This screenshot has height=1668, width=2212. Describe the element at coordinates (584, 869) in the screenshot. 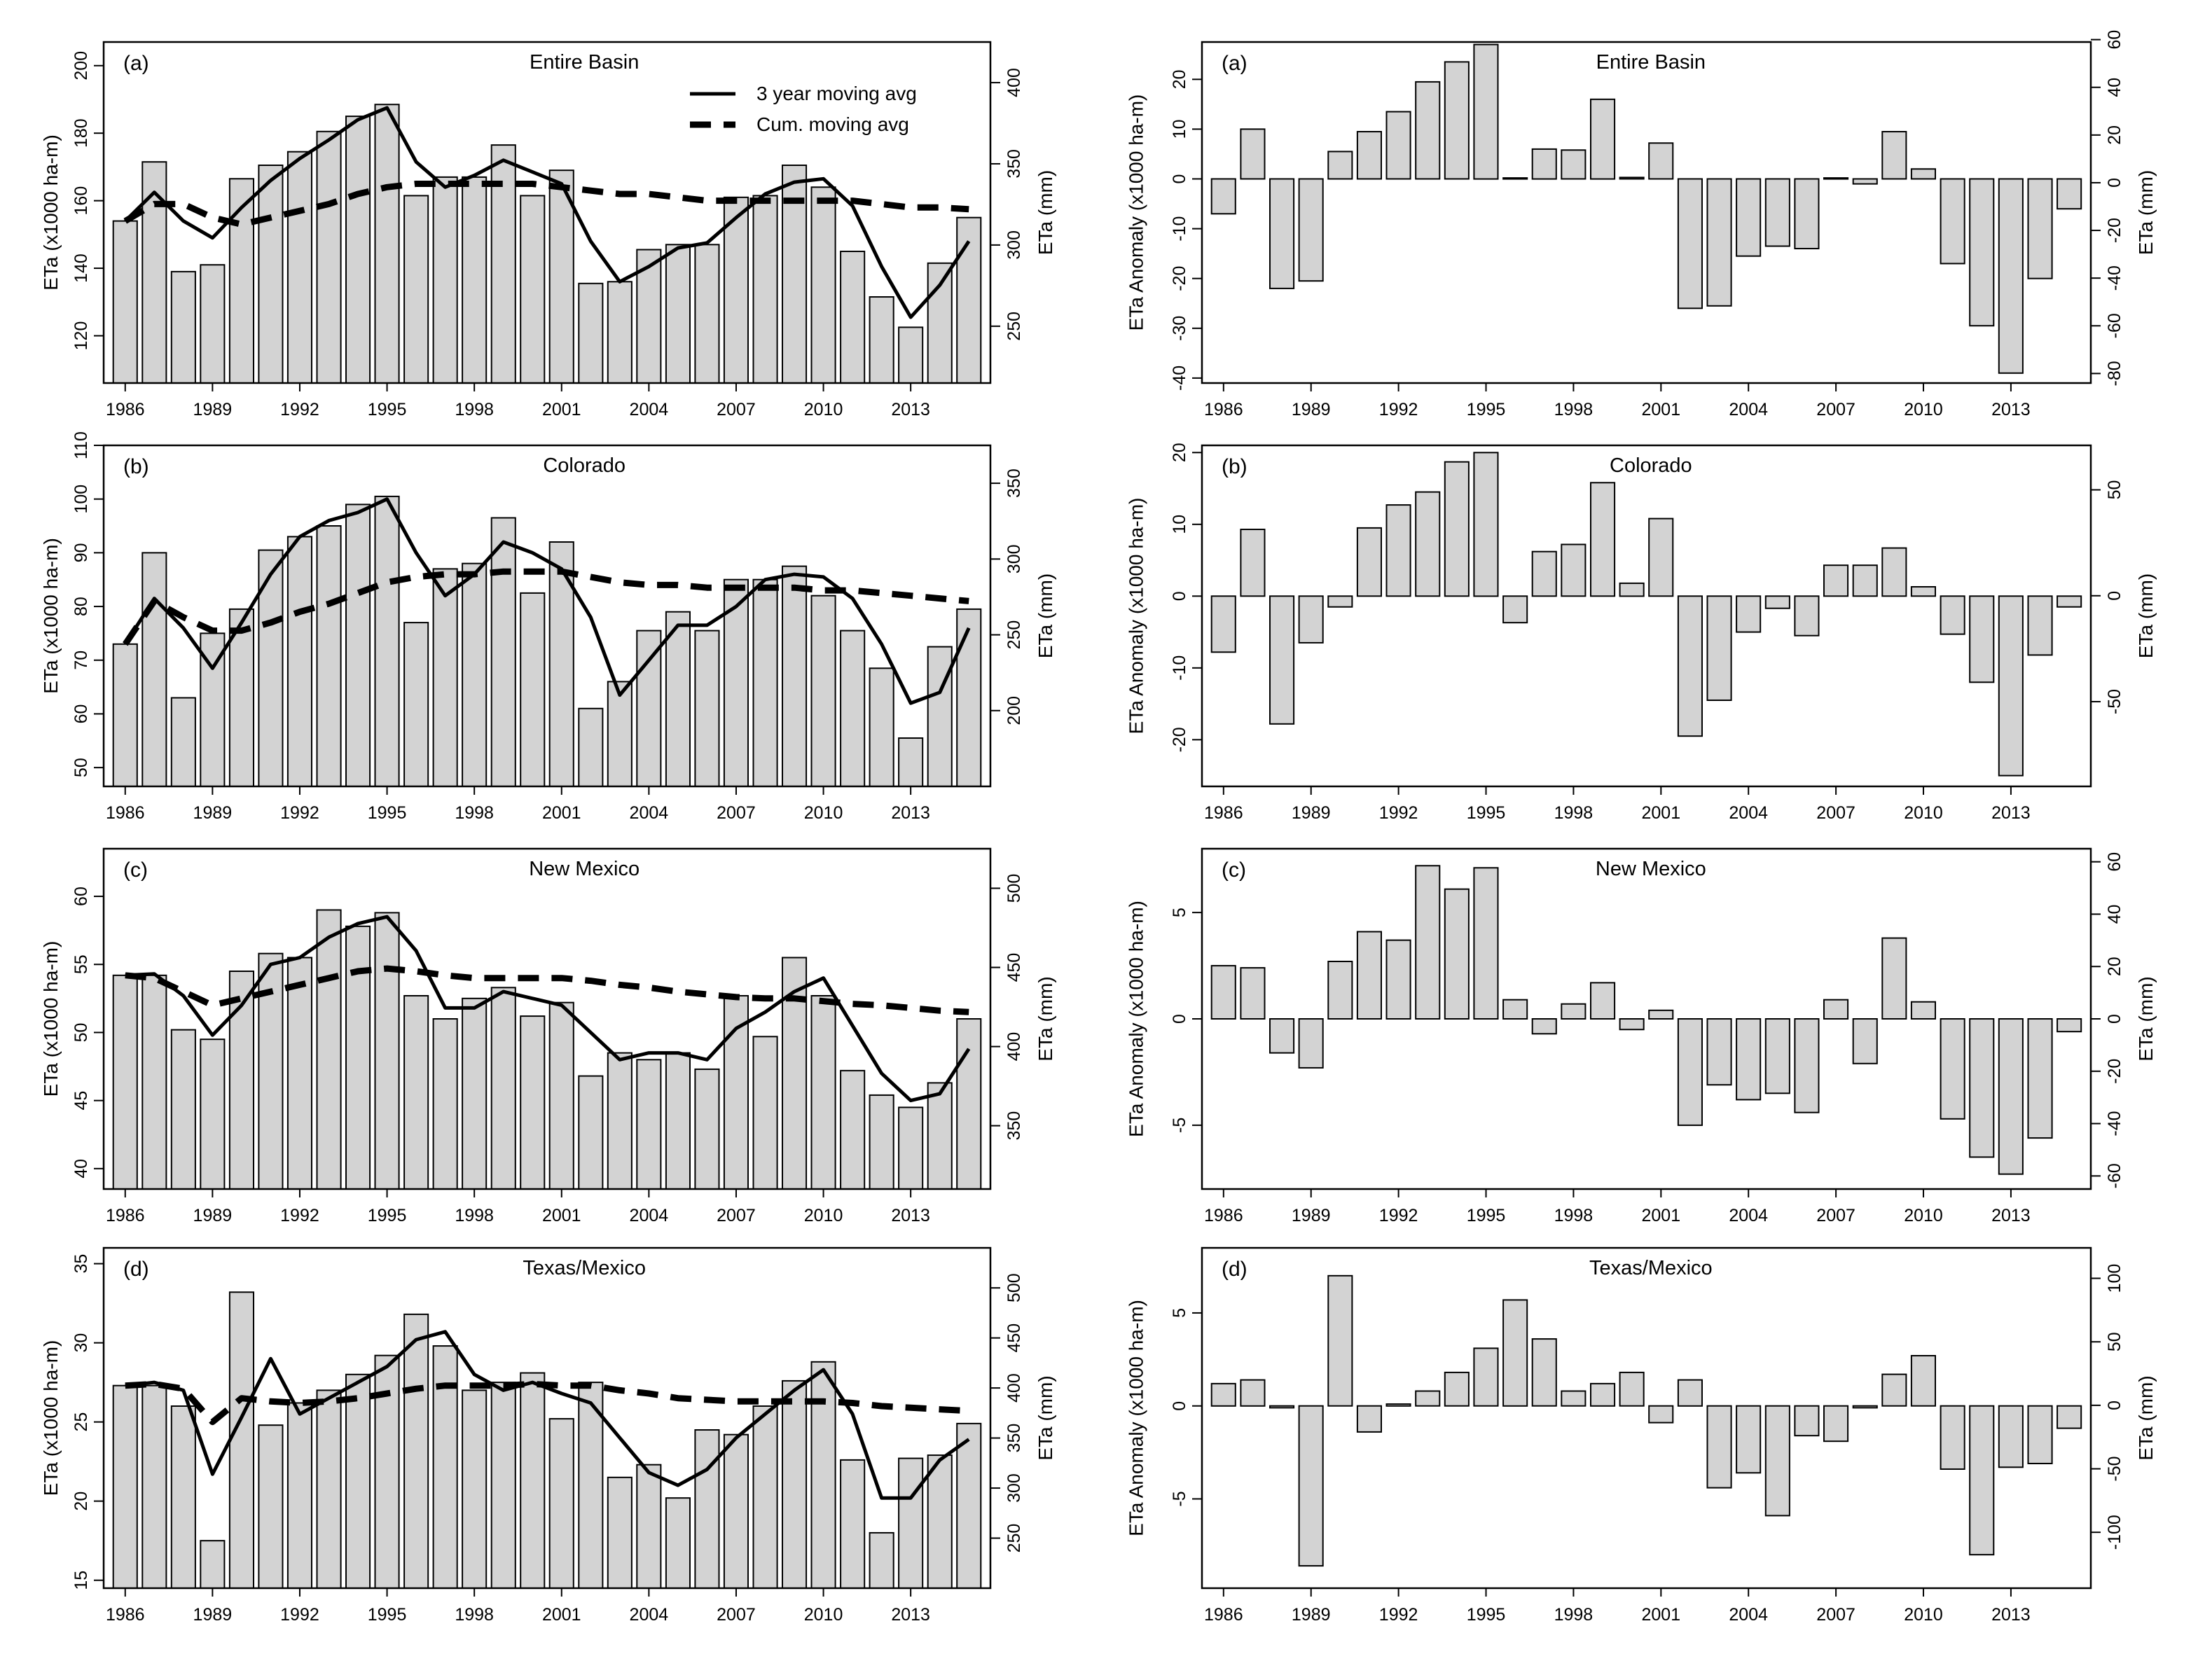

I see `panel-title: New Mexico` at that location.